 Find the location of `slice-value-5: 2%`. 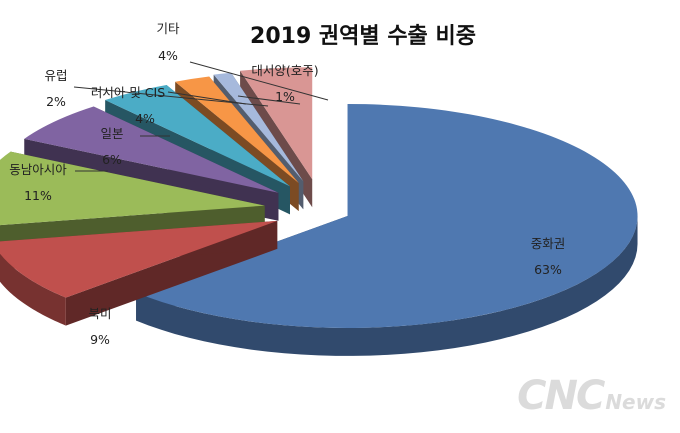

slice-value-5: 2% is located at coordinates (56, 101).